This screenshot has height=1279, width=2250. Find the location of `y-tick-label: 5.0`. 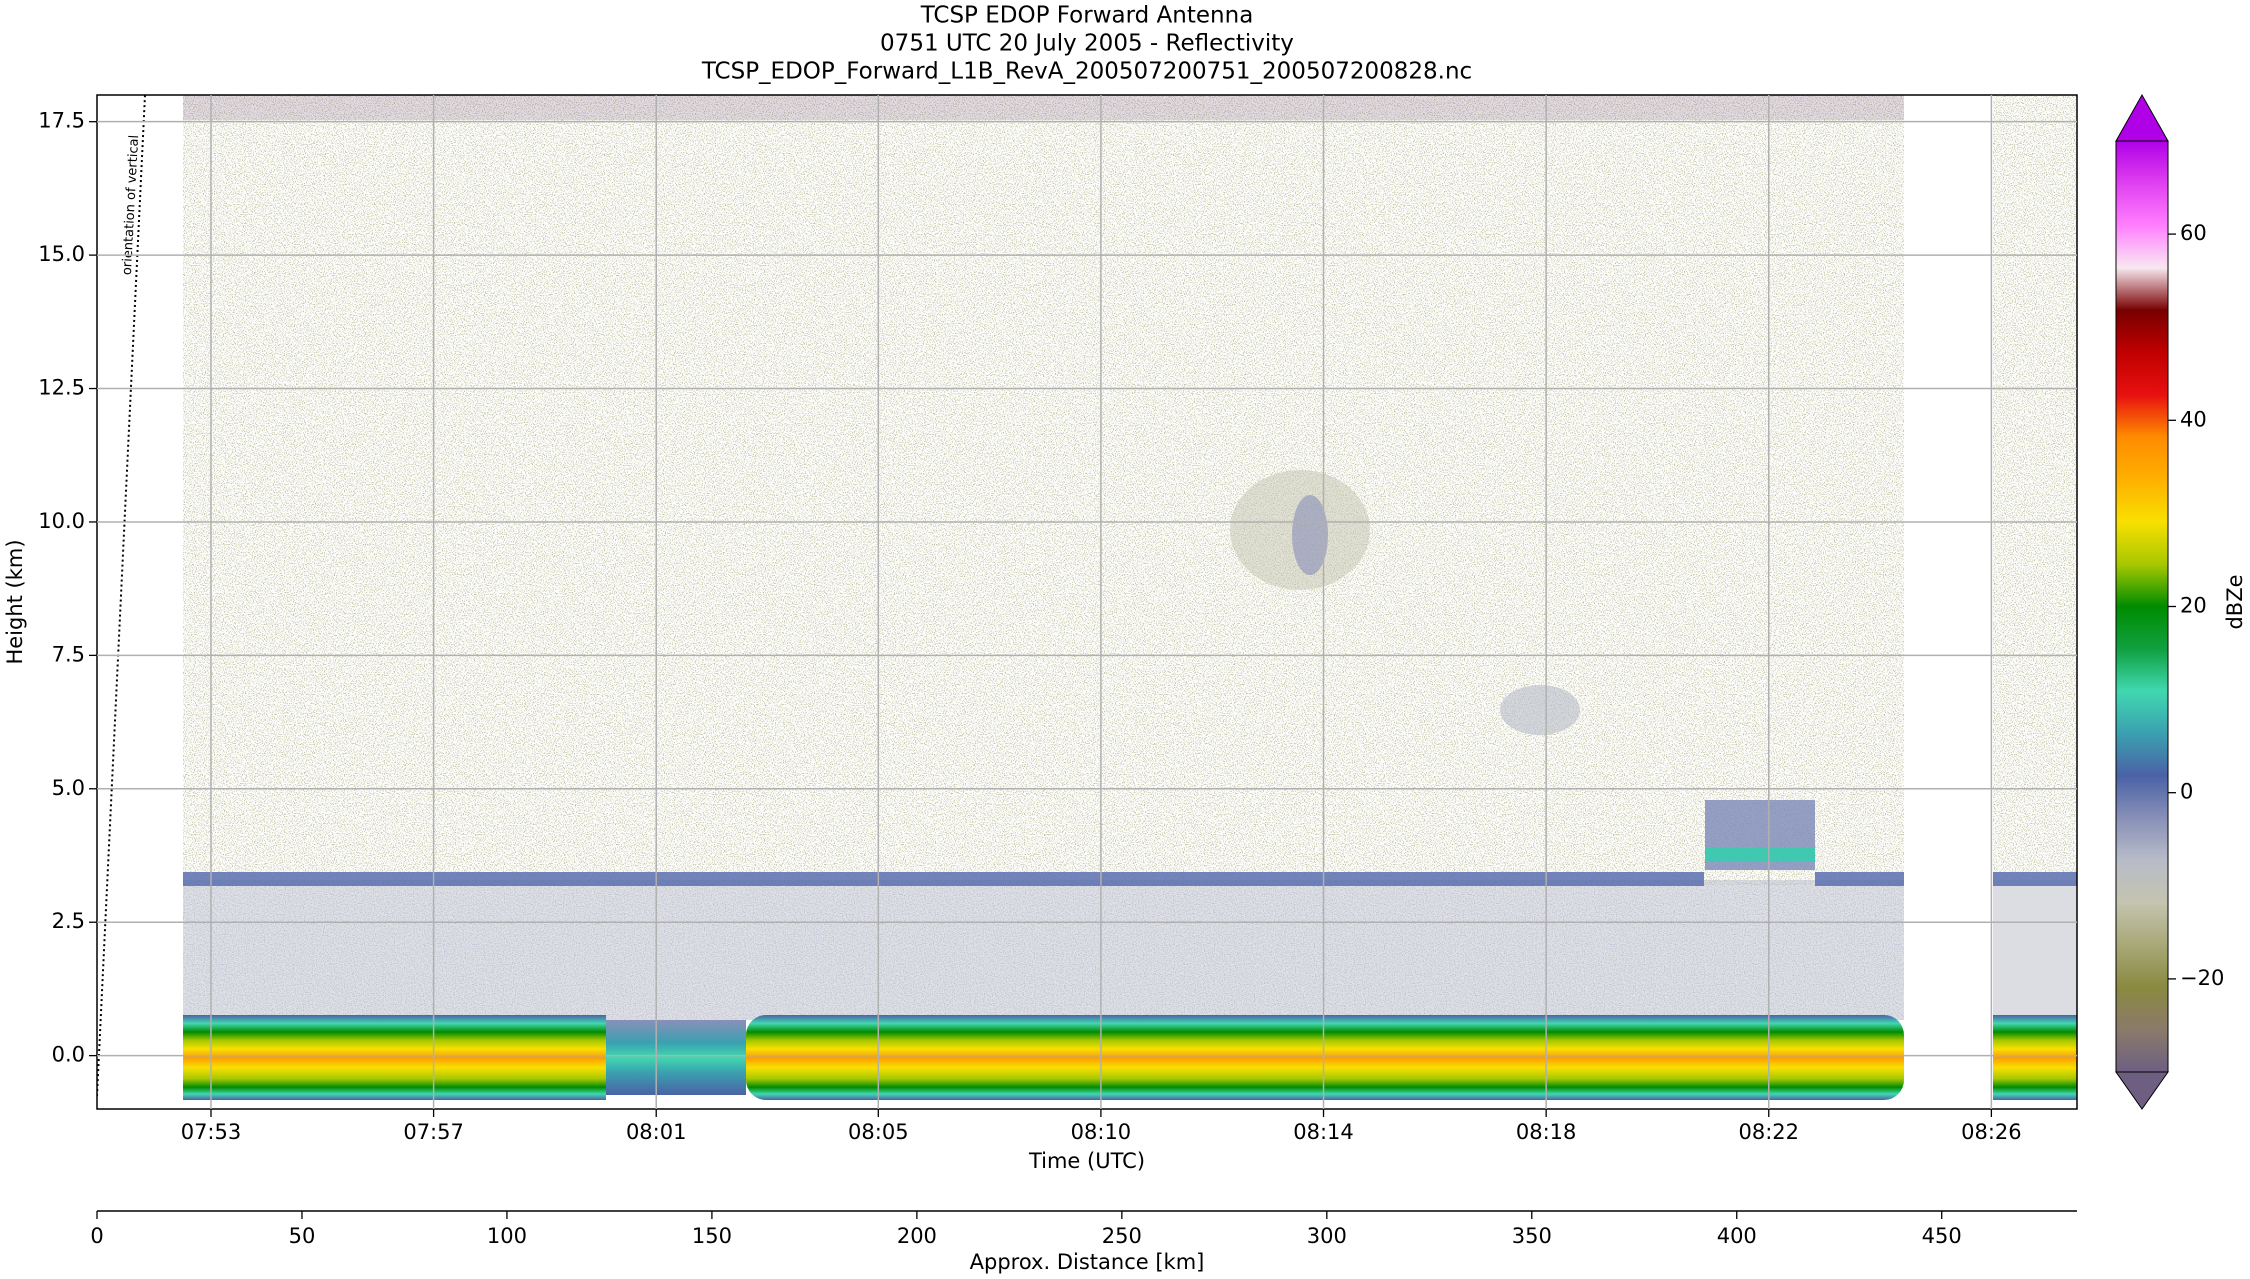

y-tick-label: 5.0 is located at coordinates (68, 788).